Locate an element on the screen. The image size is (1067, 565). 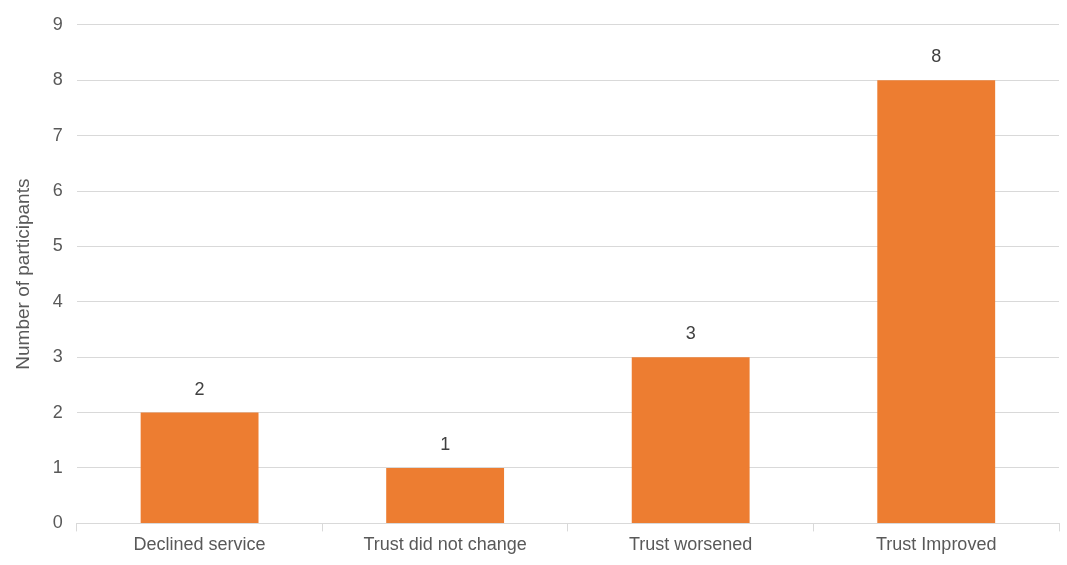
y-axis-title: Number of participants is located at coordinates (22, 274).